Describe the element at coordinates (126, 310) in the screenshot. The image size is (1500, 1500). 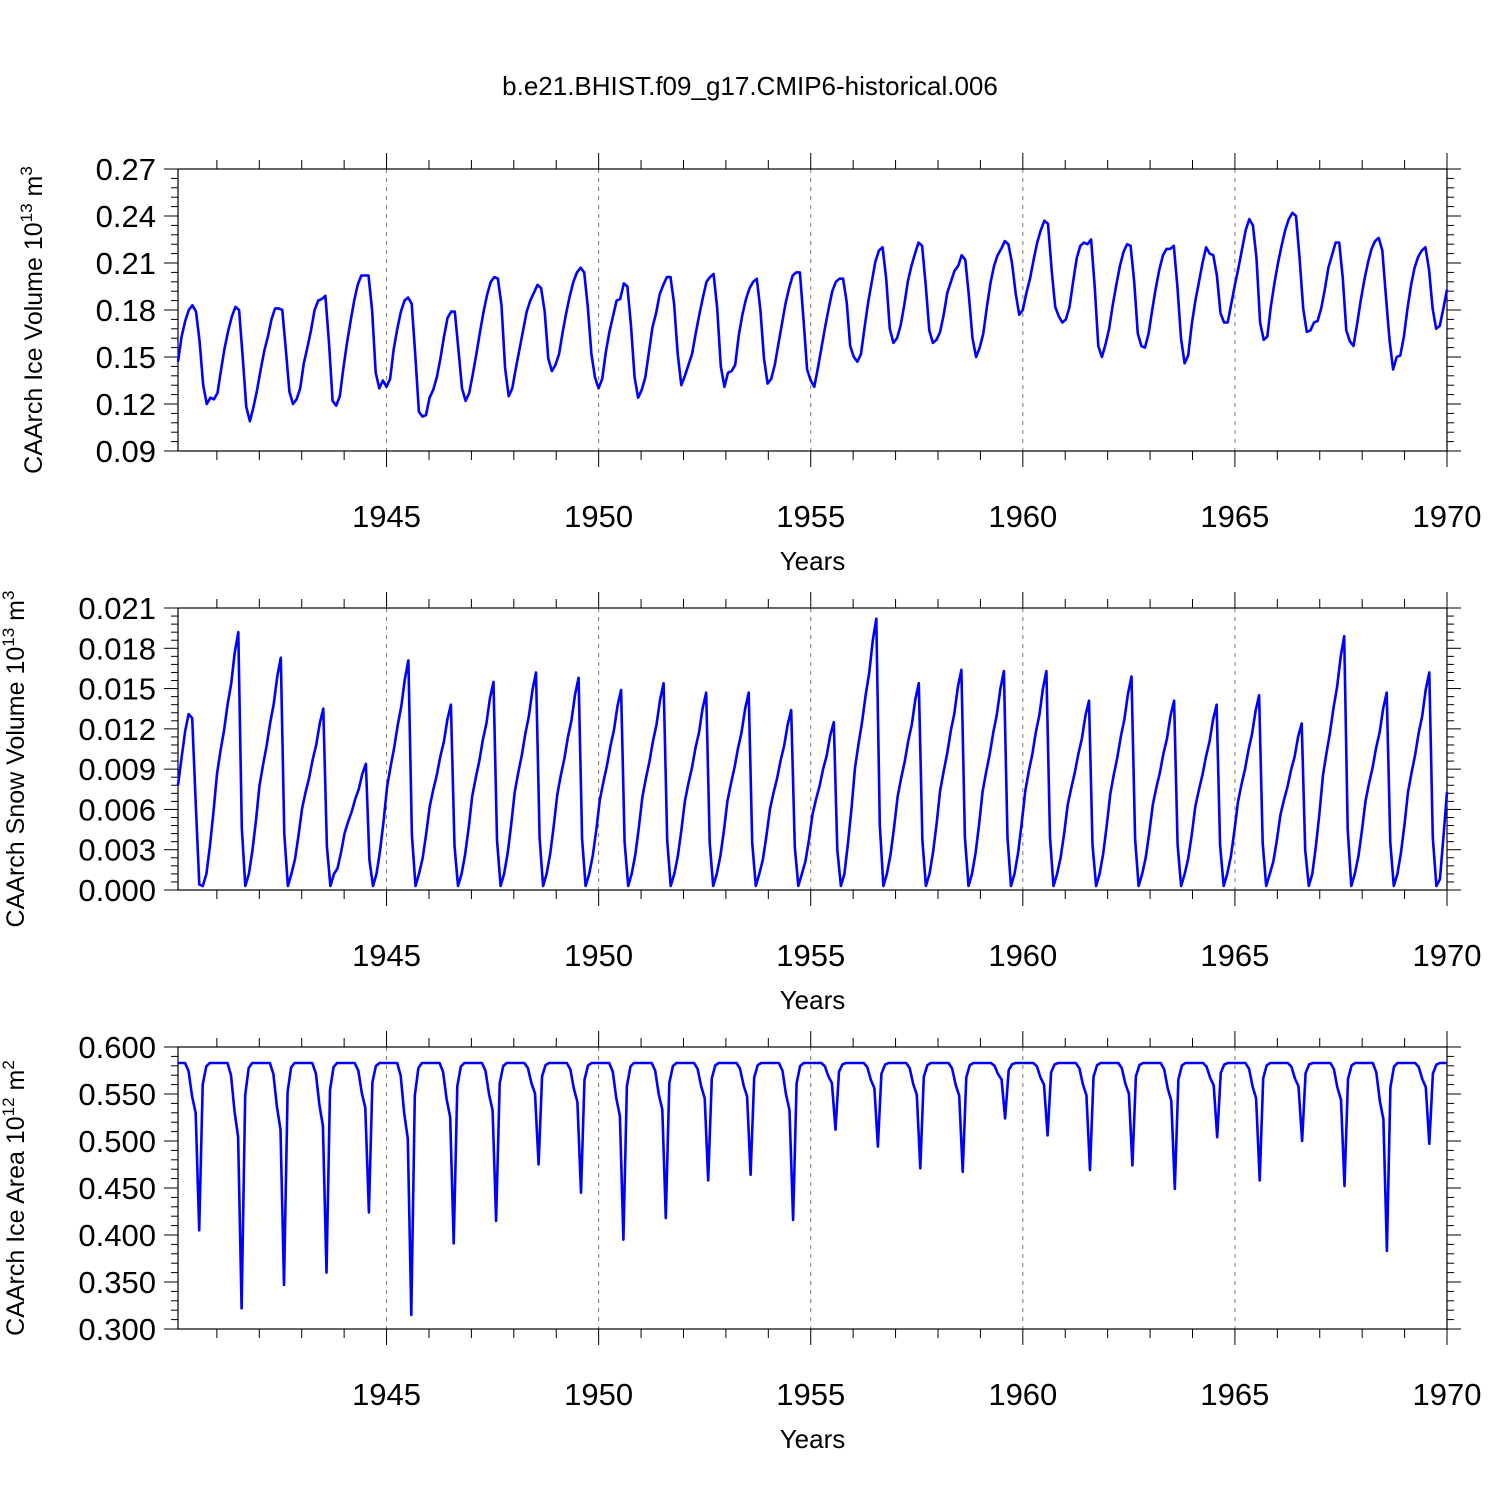
I see `y-tick-label: 0.18` at that location.